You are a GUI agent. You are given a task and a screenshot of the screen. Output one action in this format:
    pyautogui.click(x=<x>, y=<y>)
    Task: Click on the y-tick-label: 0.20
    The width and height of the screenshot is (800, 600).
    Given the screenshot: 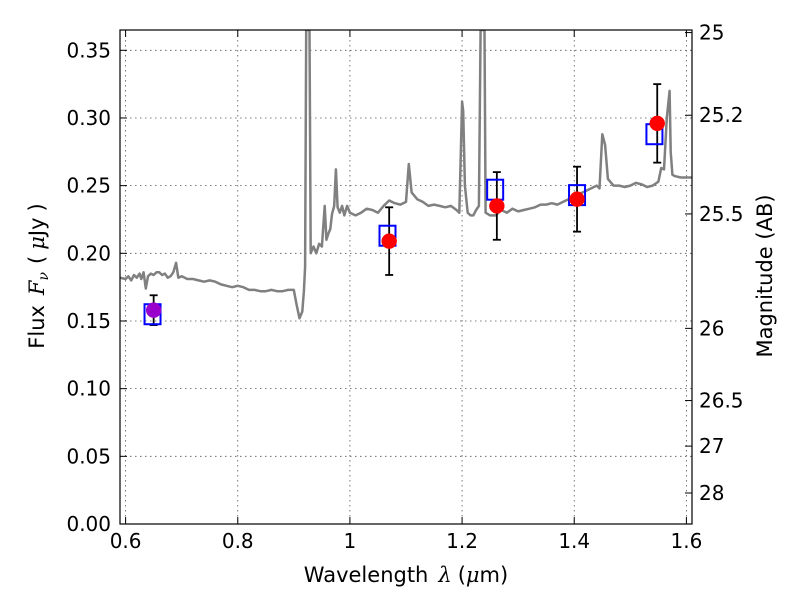 What is the action you would take?
    pyautogui.click(x=88, y=253)
    